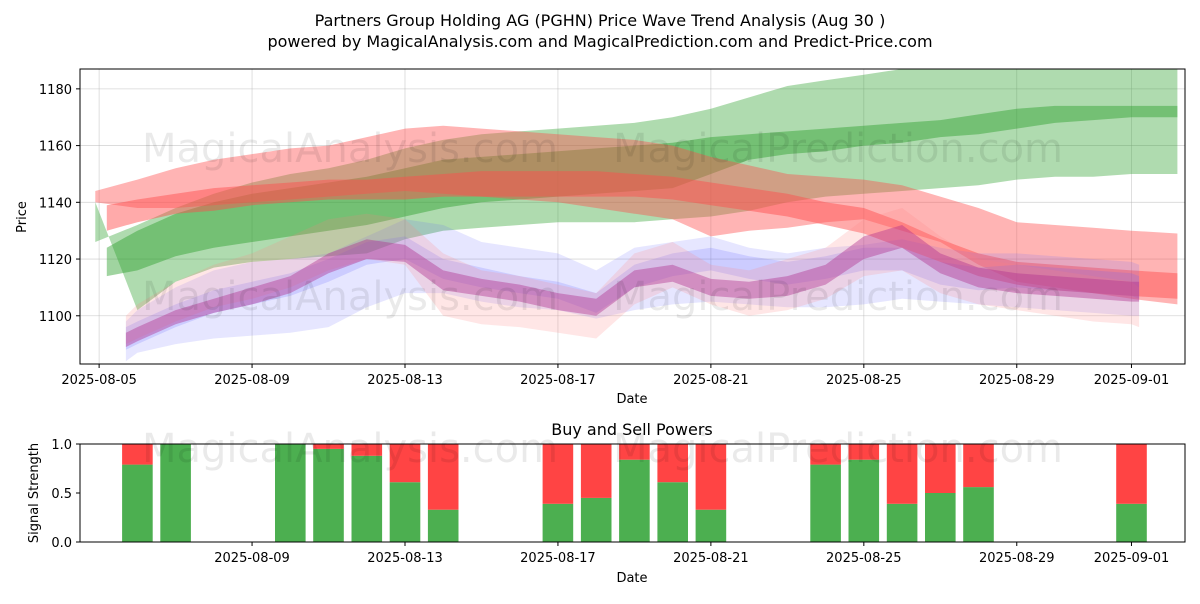  Describe the element at coordinates (55, 147) in the screenshot. I see `price-y-tick-label: 1160` at that location.